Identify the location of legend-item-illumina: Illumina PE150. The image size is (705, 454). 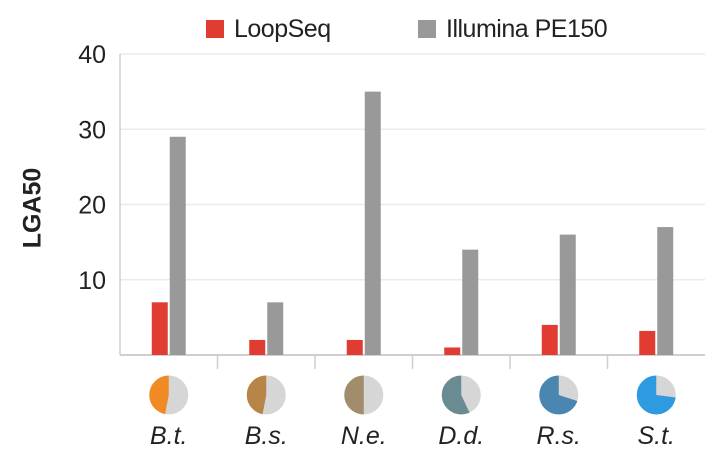
(513, 29).